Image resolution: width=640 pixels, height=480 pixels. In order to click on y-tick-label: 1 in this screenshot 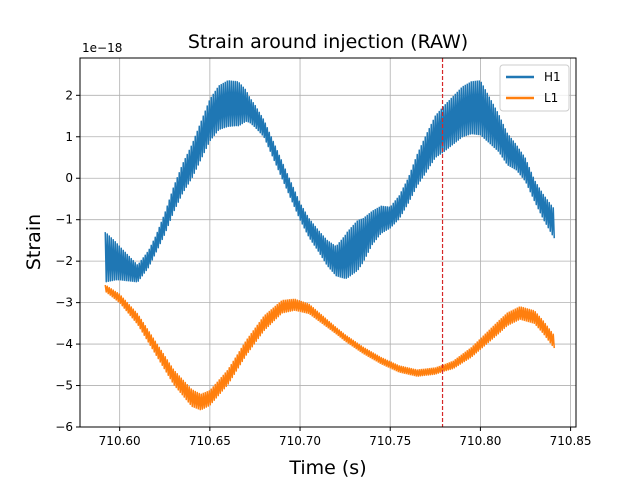, I will do `click(69, 137)`.